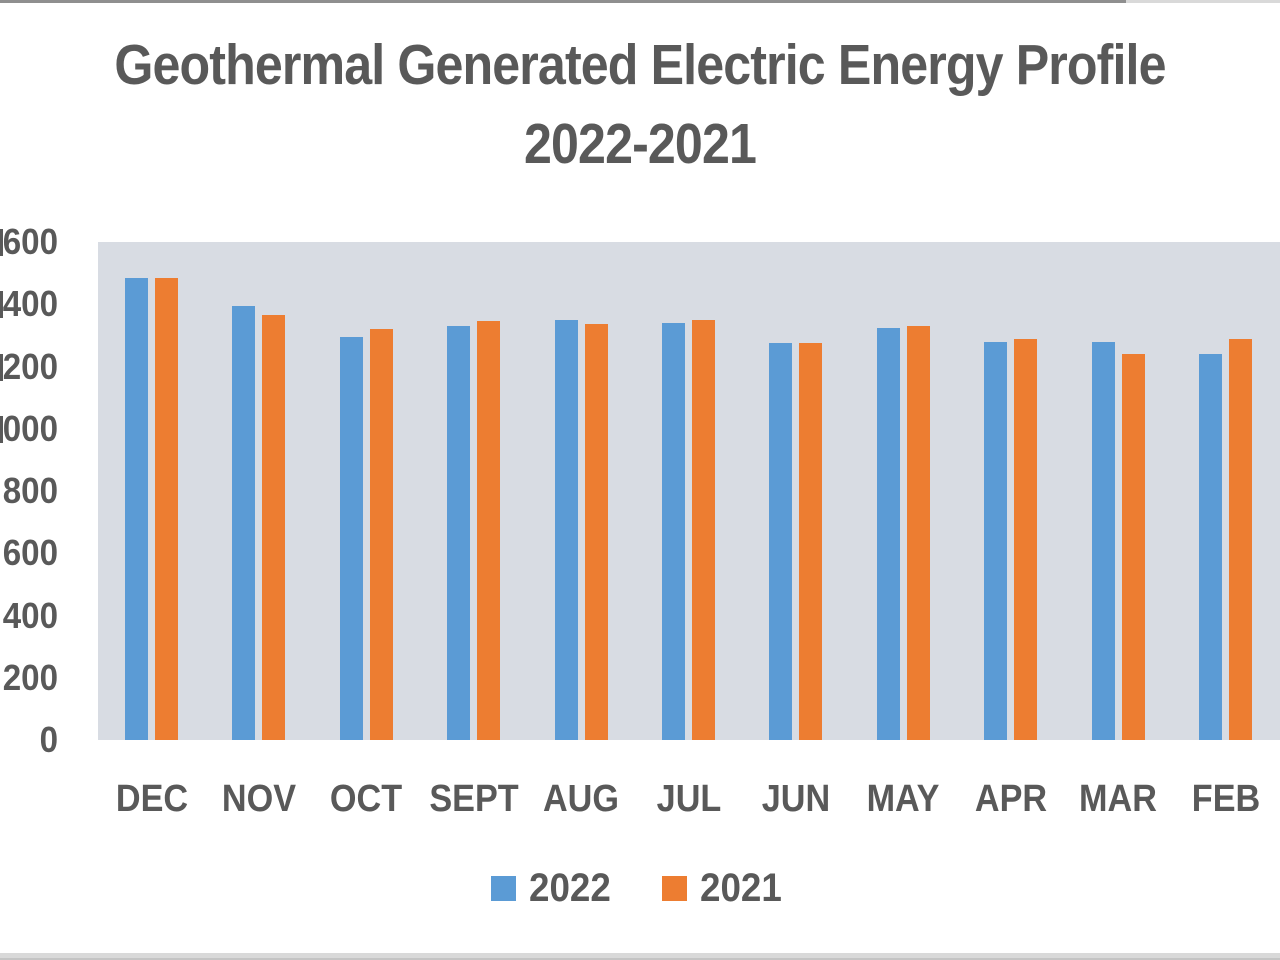 The width and height of the screenshot is (1280, 960). Describe the element at coordinates (996, 540) in the screenshot. I see `bar-2022-apr` at that location.